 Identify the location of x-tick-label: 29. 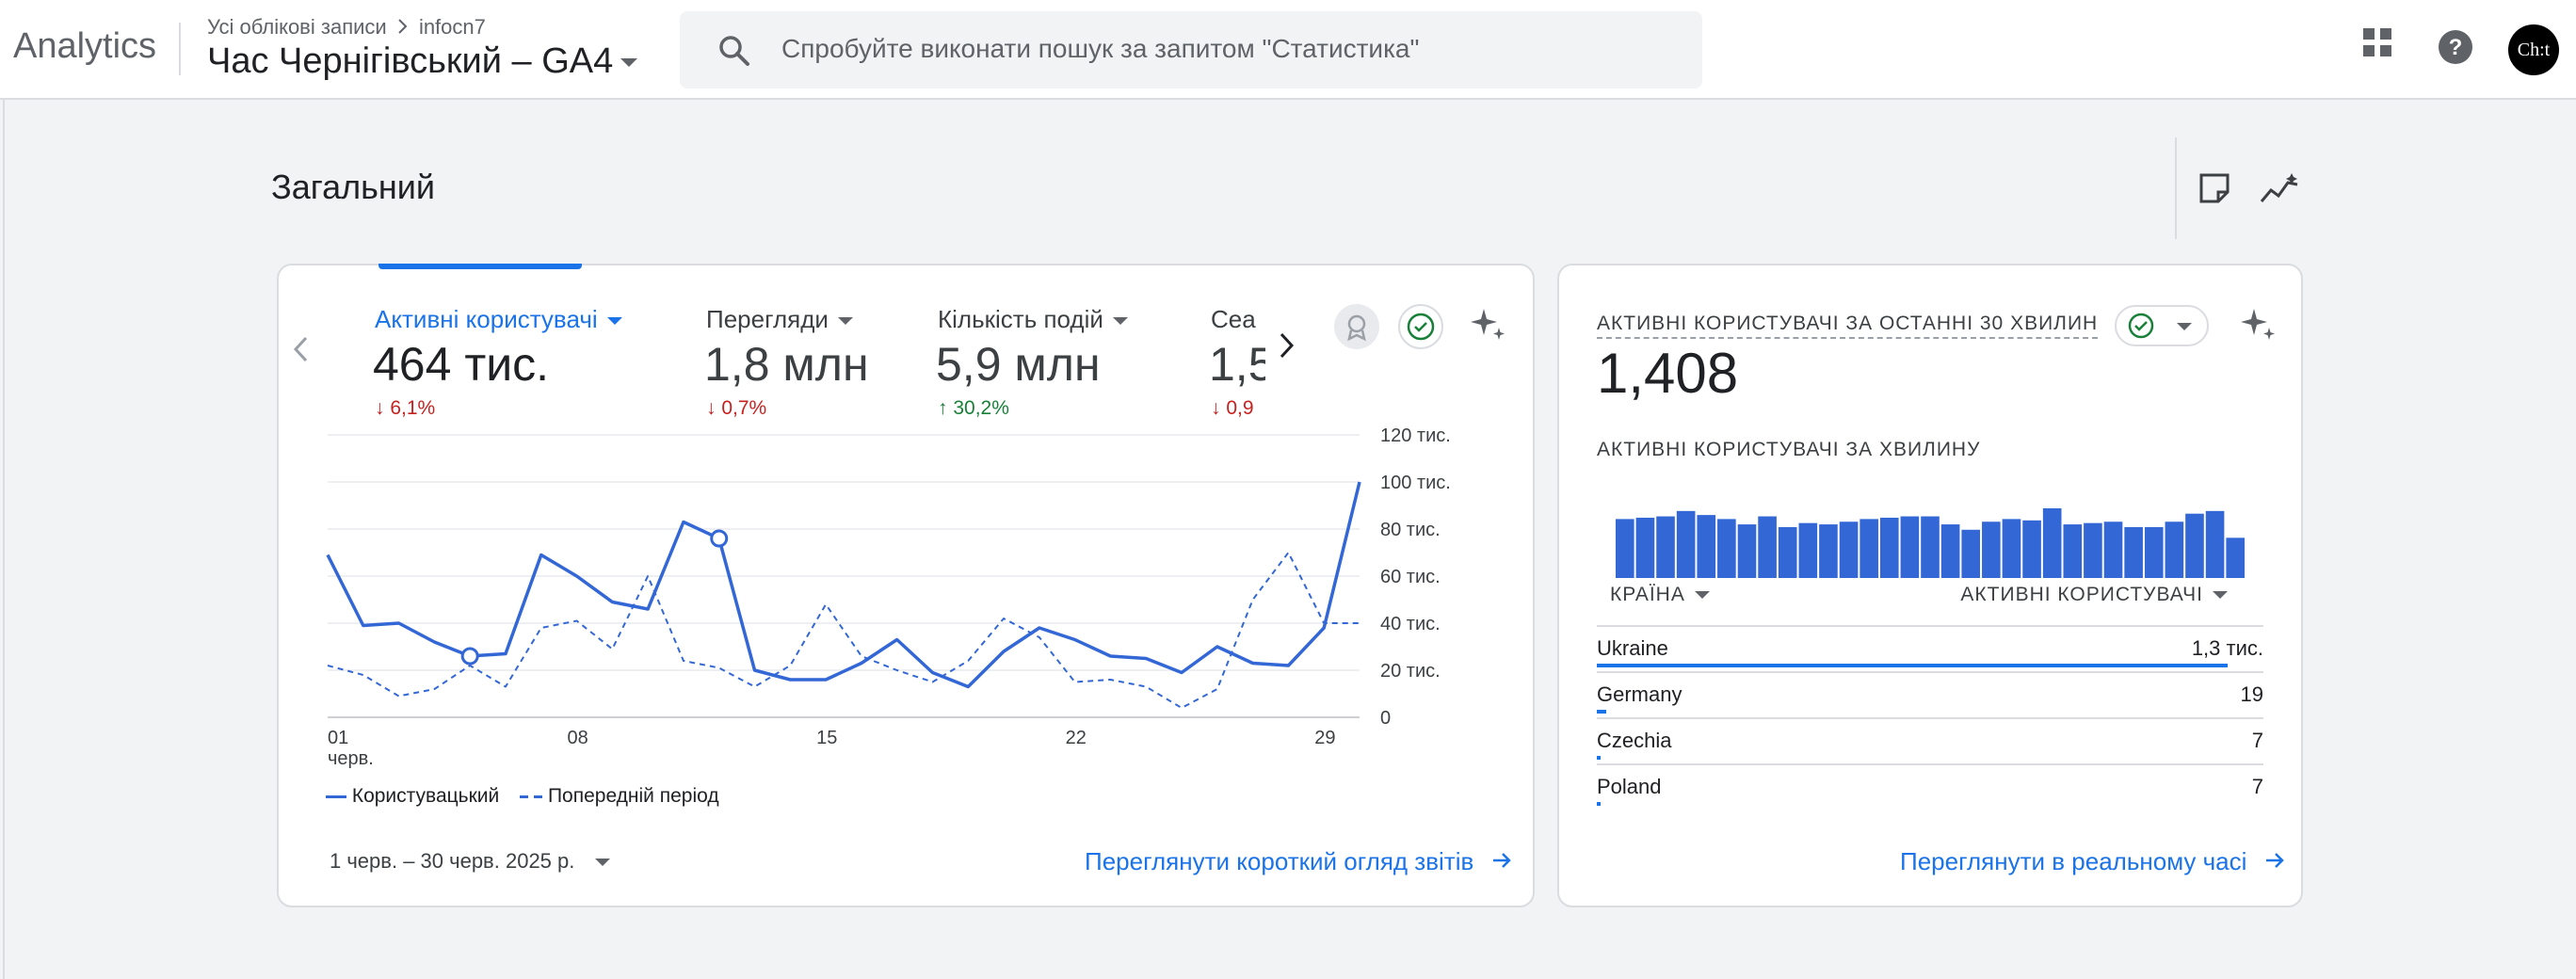
(1324, 738).